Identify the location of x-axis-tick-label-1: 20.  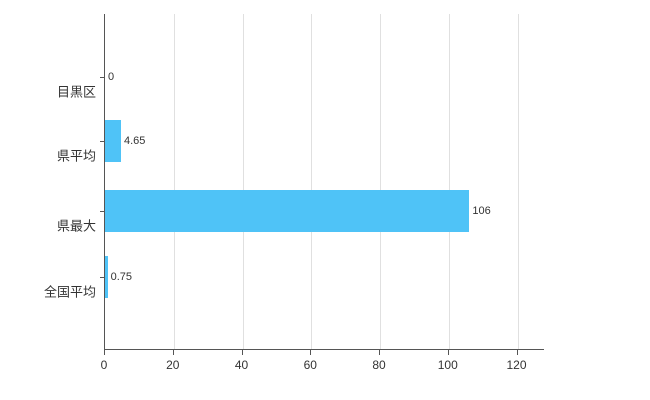
(173, 365).